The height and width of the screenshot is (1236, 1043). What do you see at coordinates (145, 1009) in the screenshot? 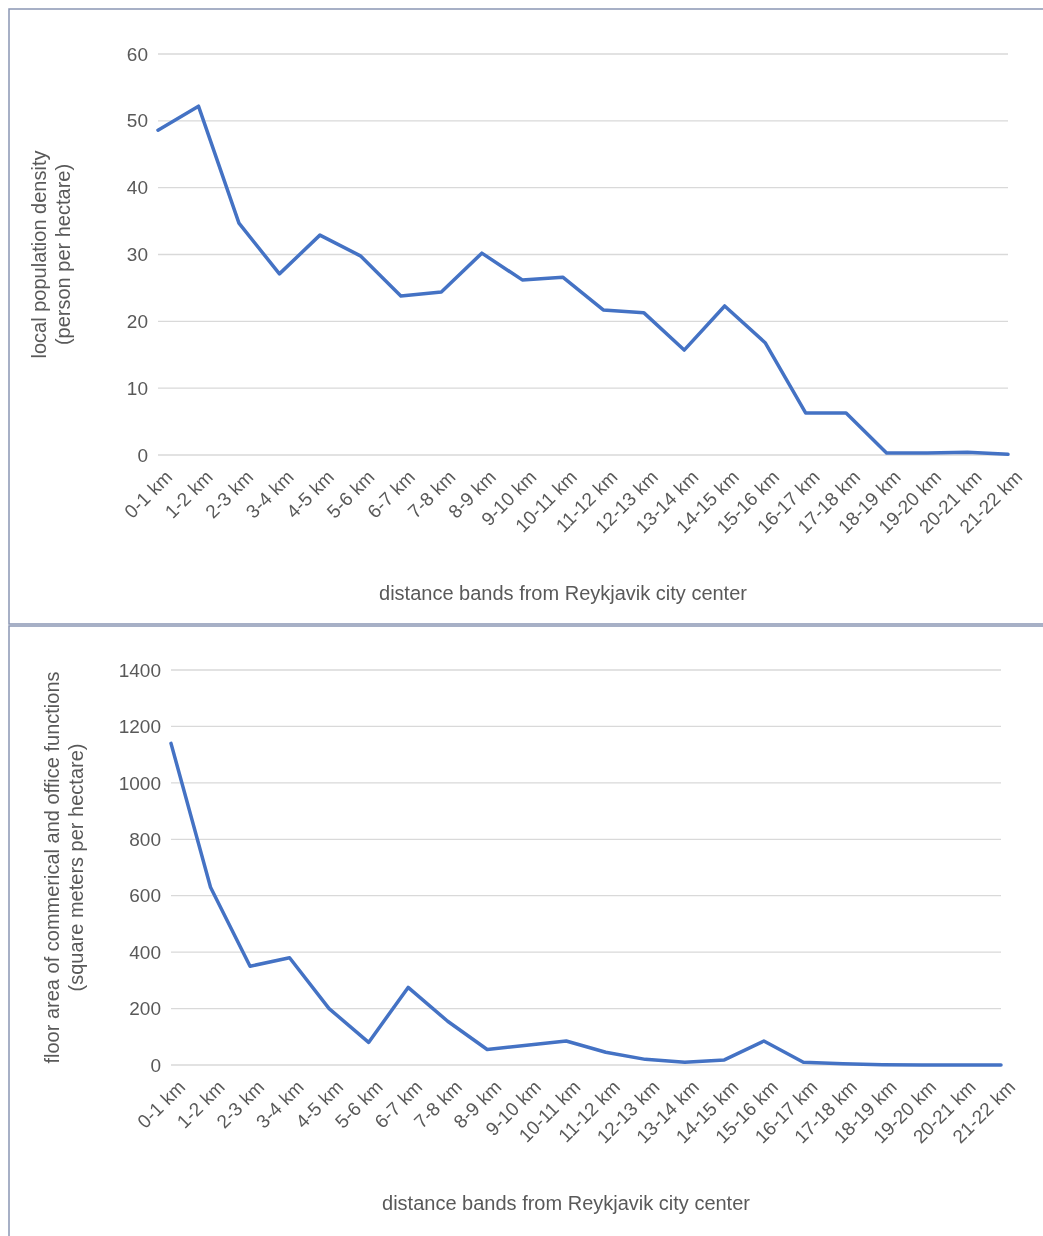
I see `y-tick-label: 200` at bounding box center [145, 1009].